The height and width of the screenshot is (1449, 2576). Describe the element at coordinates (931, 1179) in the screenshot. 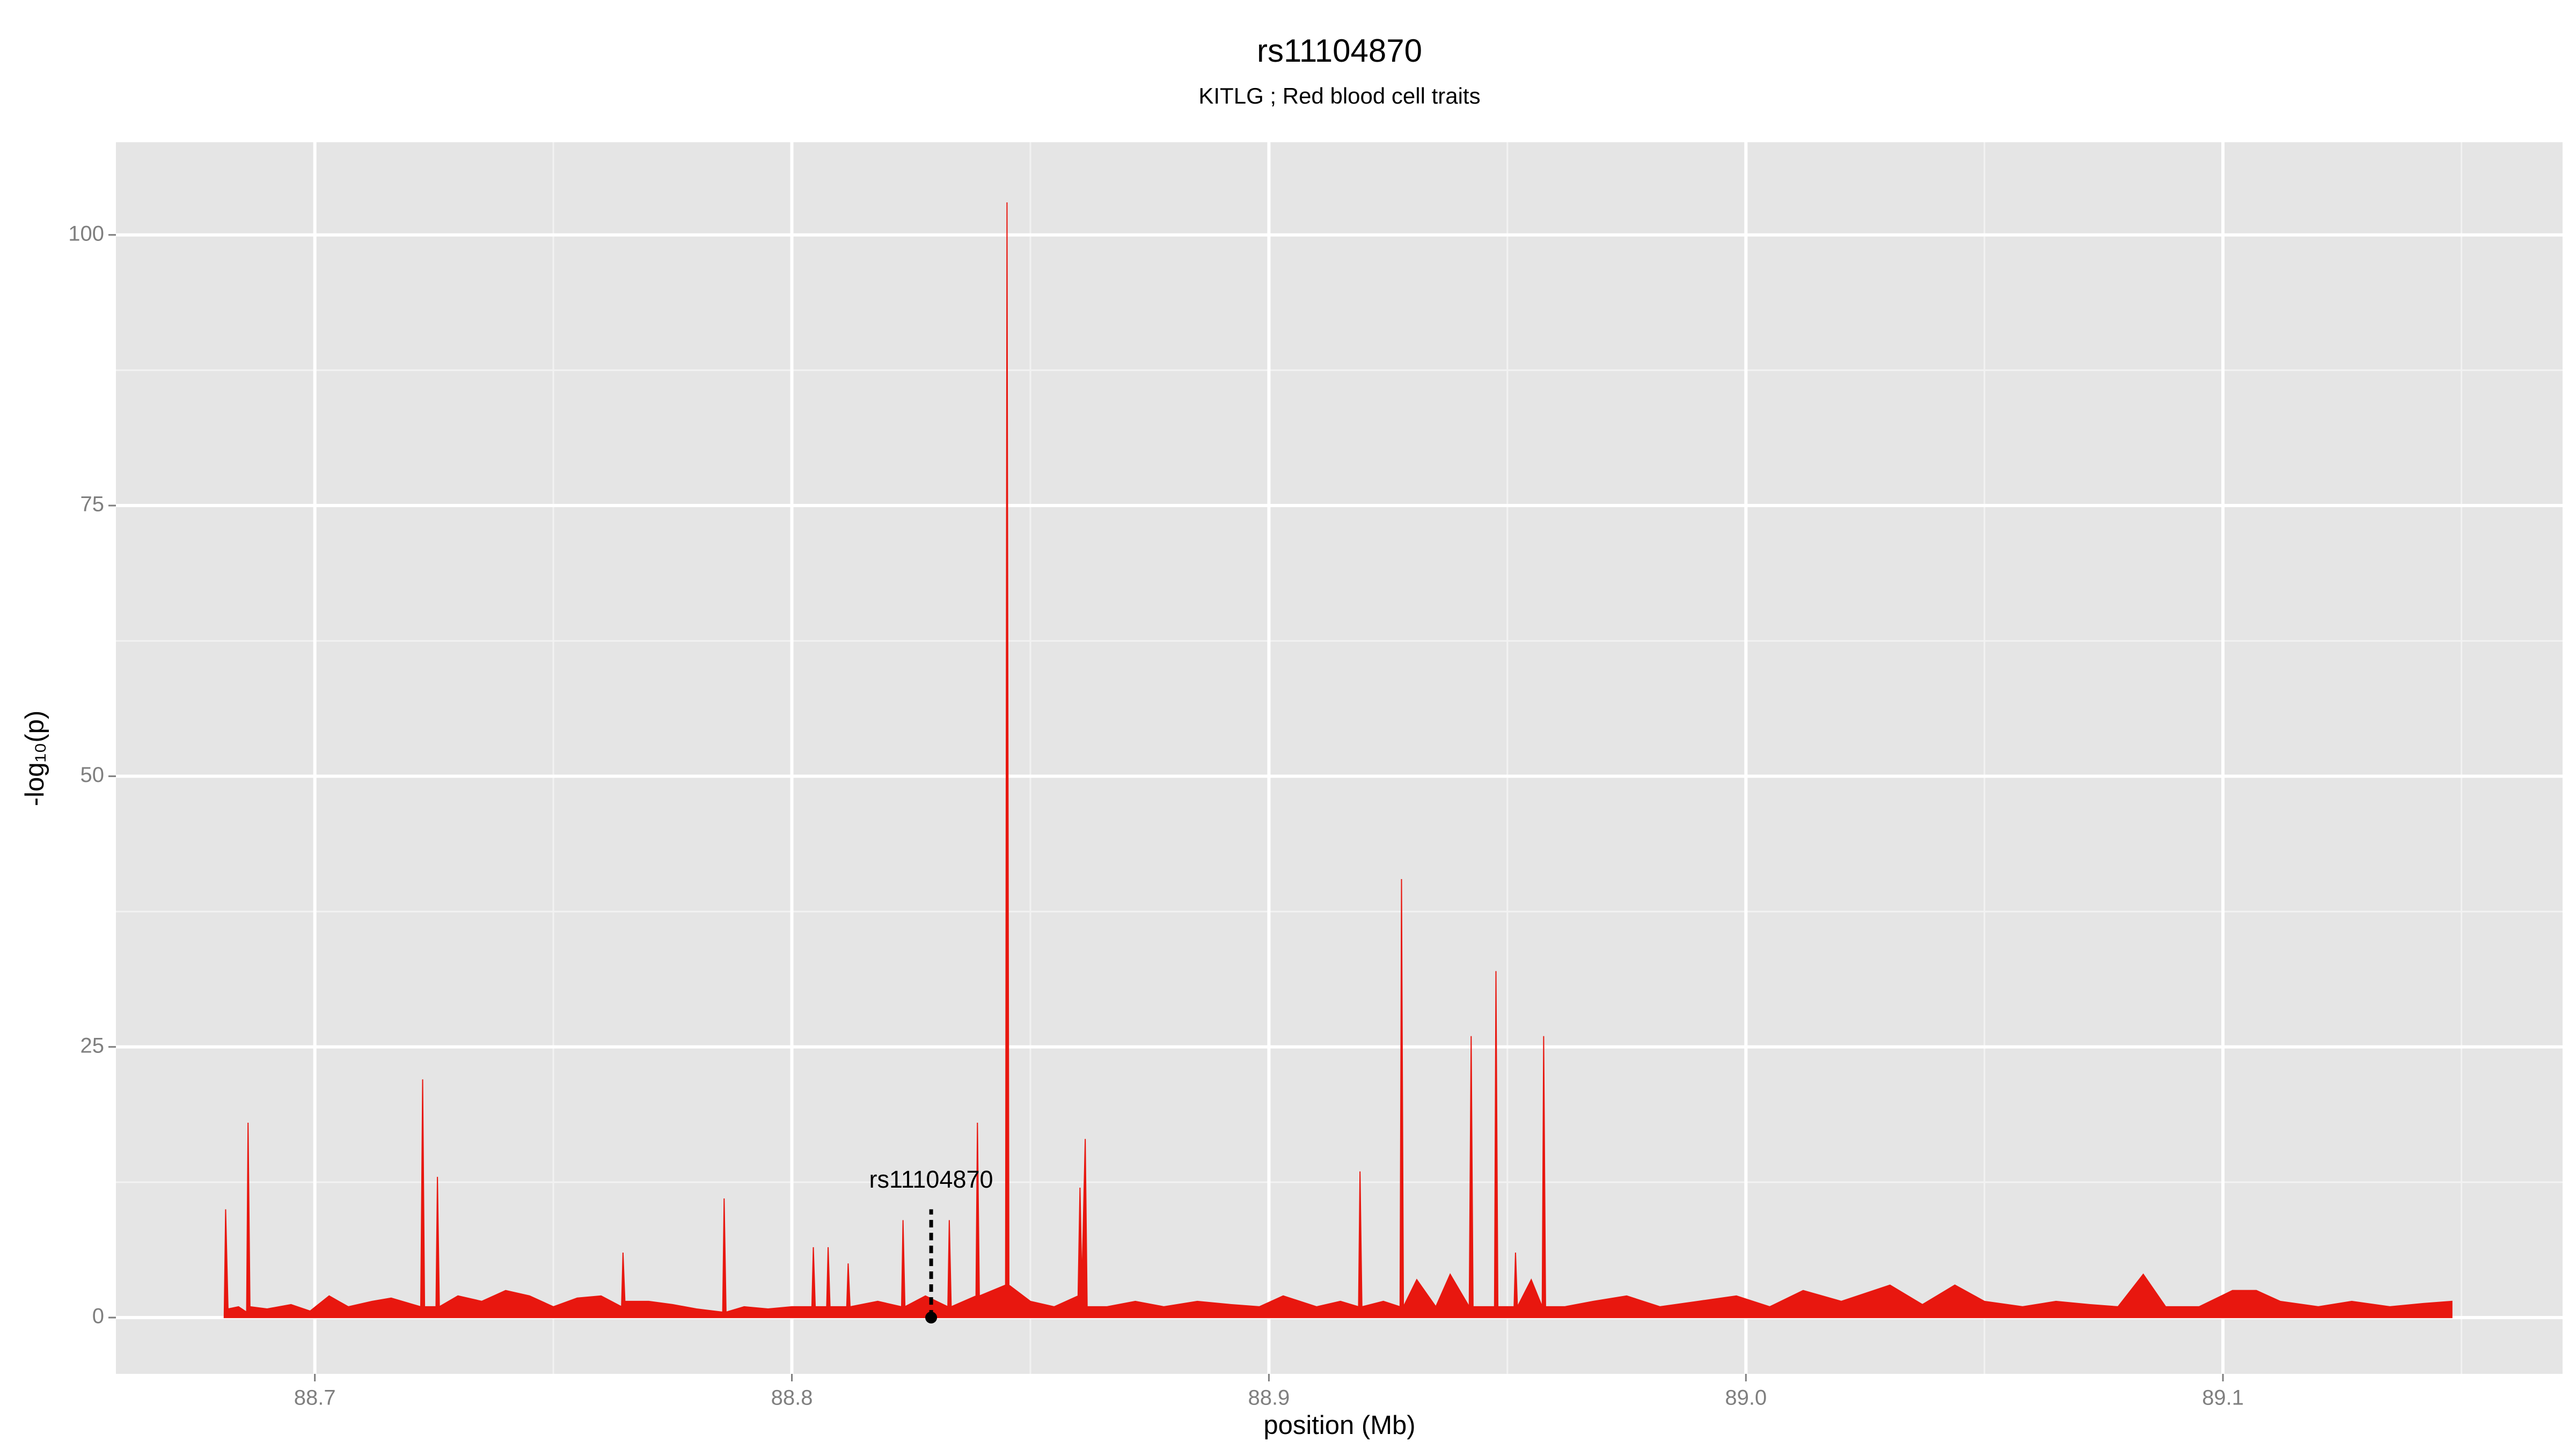

I see `annotation-label: rs11104870` at that location.